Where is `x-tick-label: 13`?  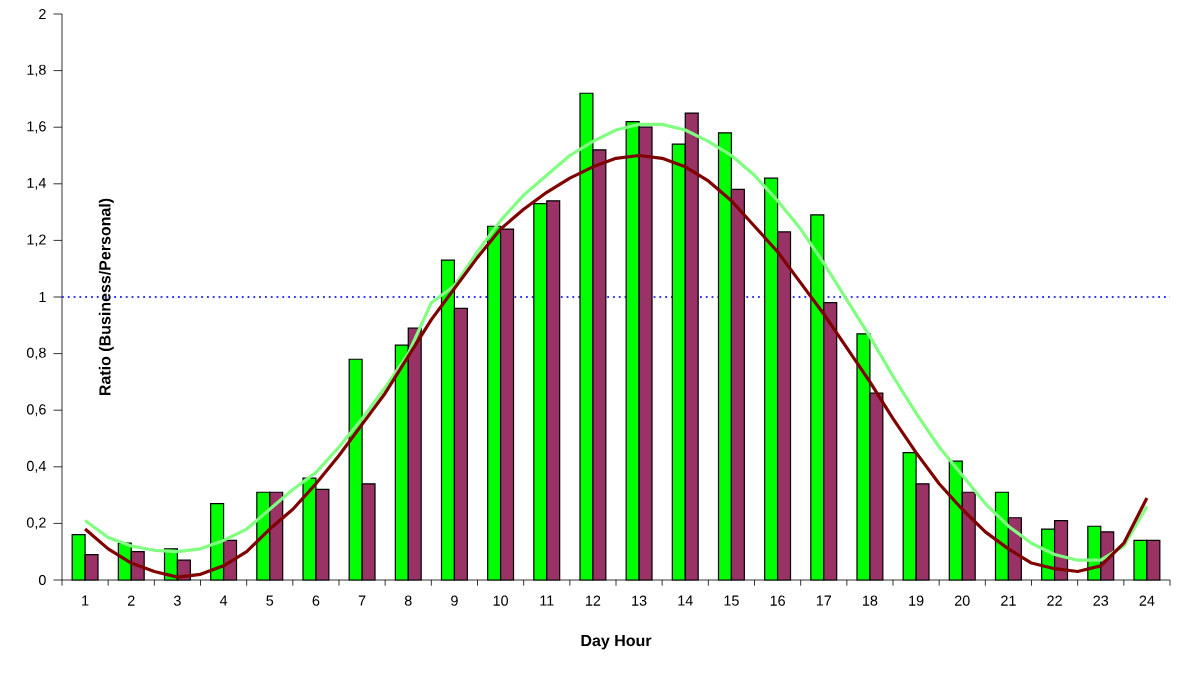
x-tick-label: 13 is located at coordinates (639, 600).